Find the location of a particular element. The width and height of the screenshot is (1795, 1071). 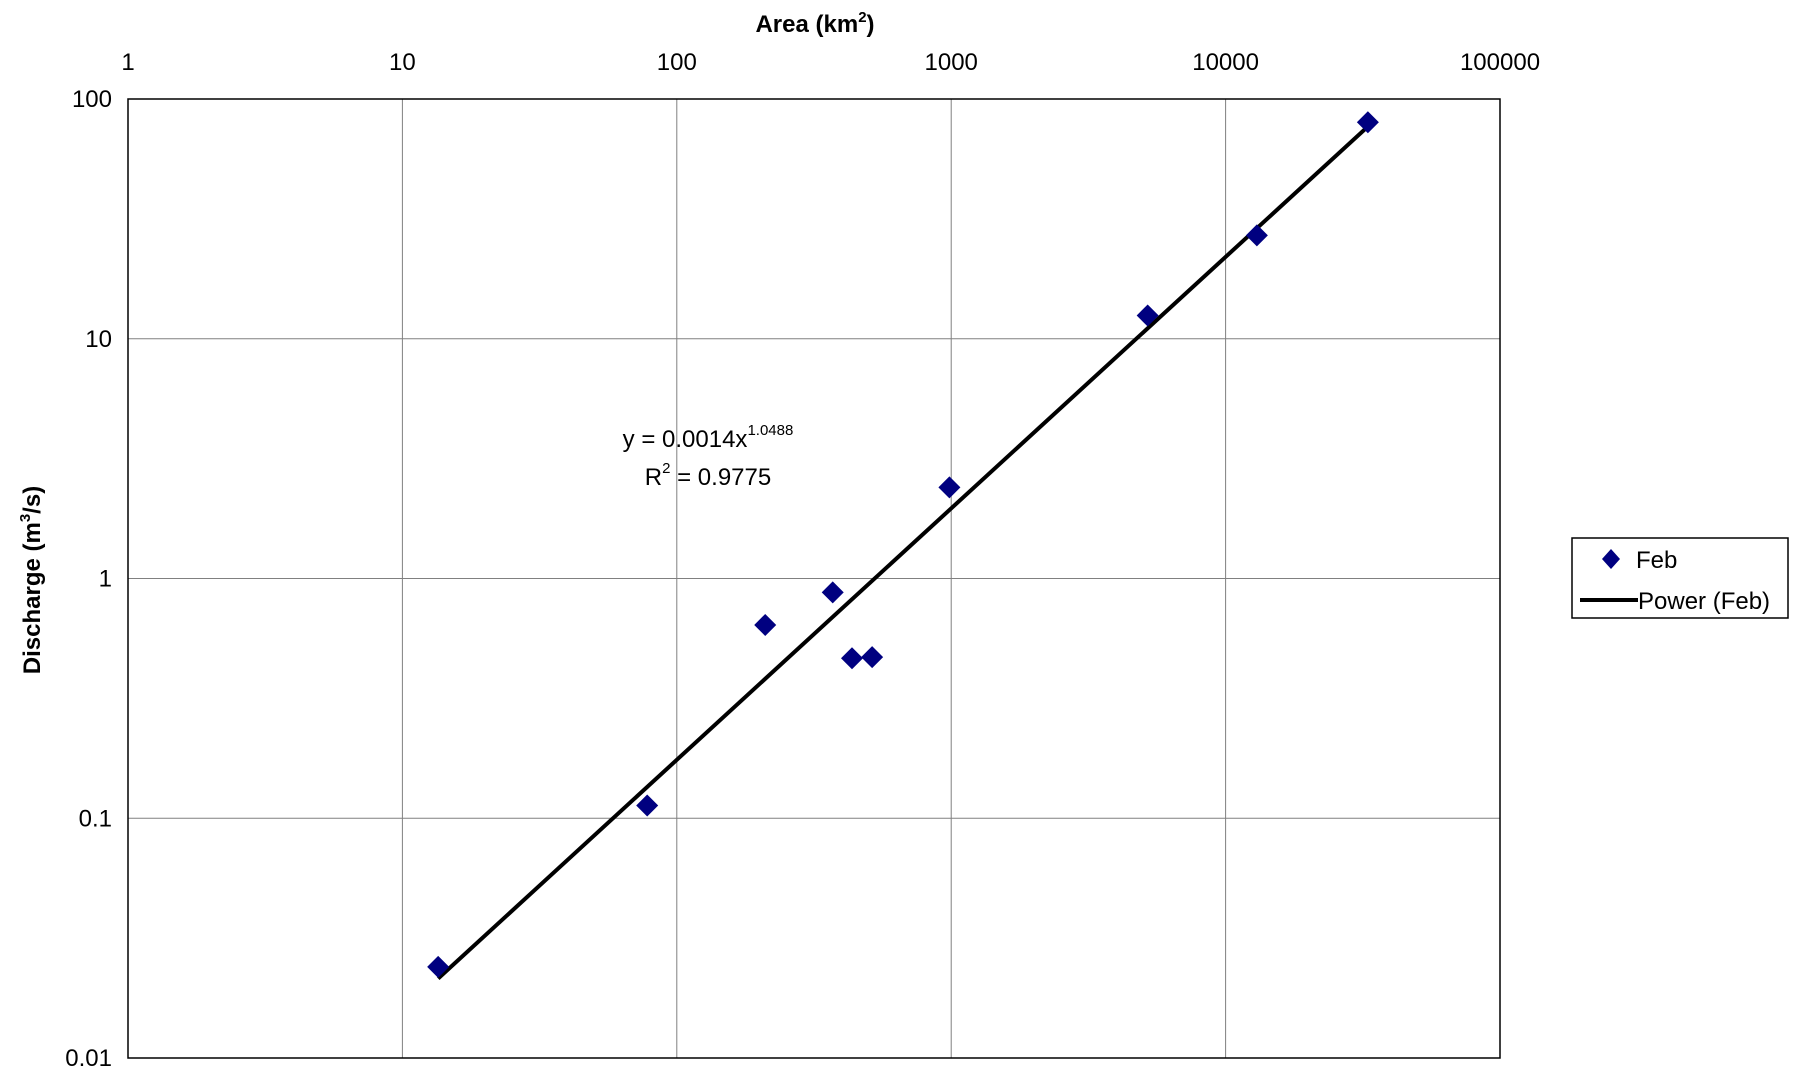

x-tick-label-0: 1 is located at coordinates (127, 62).